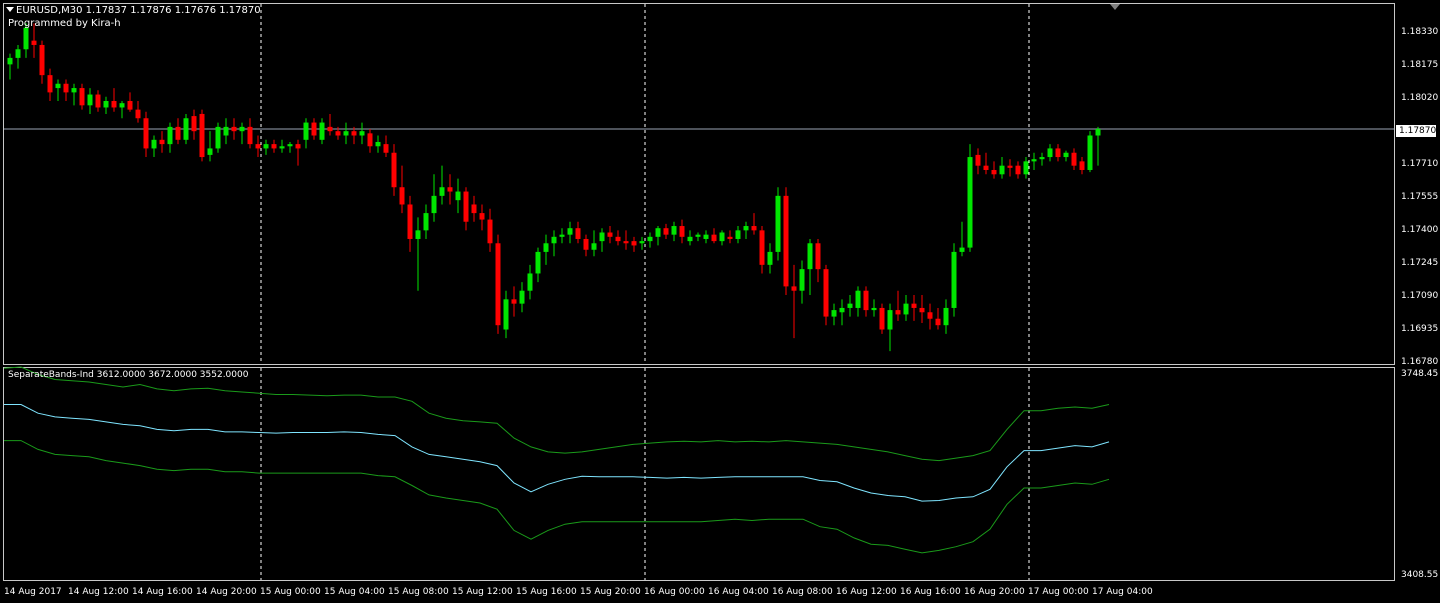  I want to click on time-label: 15 Aug 04:00, so click(354, 592).